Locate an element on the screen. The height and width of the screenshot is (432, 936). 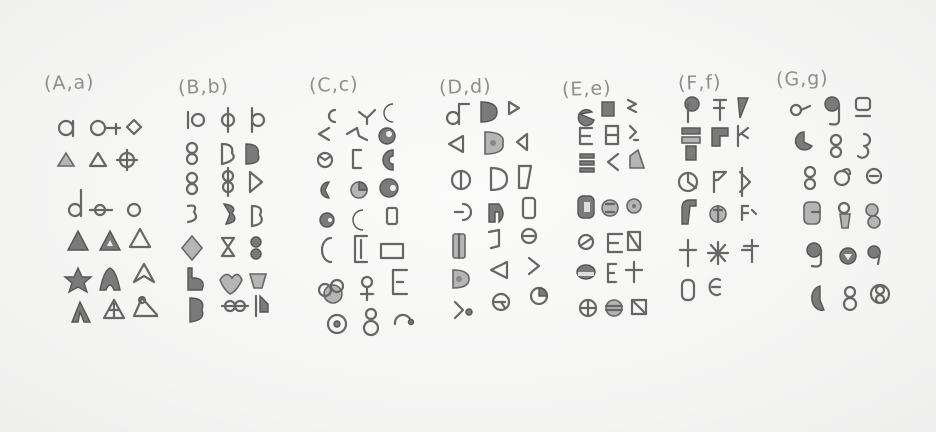
glyph-grid-f is located at coordinates (718, 199).